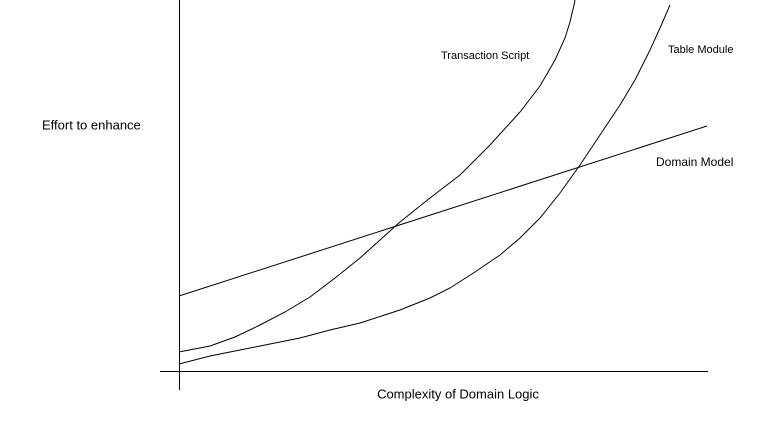 This screenshot has height=436, width=767. What do you see at coordinates (485, 56) in the screenshot?
I see `curve-label: Transaction Script` at bounding box center [485, 56].